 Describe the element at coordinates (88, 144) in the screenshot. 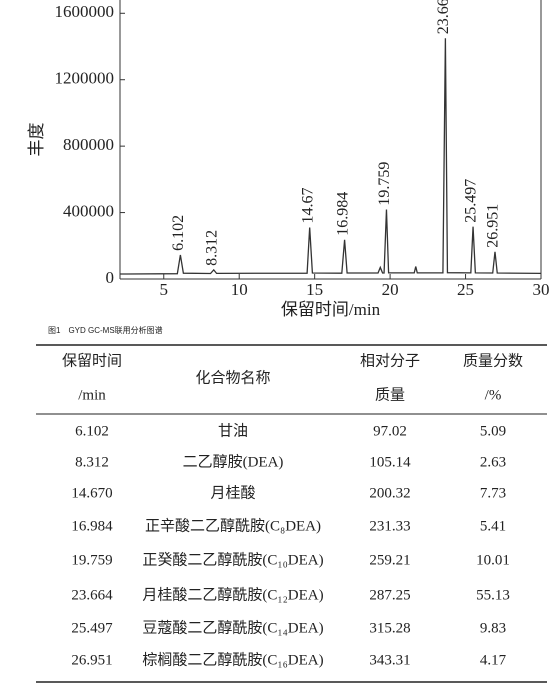

I see `y-tick-label: 800000` at that location.